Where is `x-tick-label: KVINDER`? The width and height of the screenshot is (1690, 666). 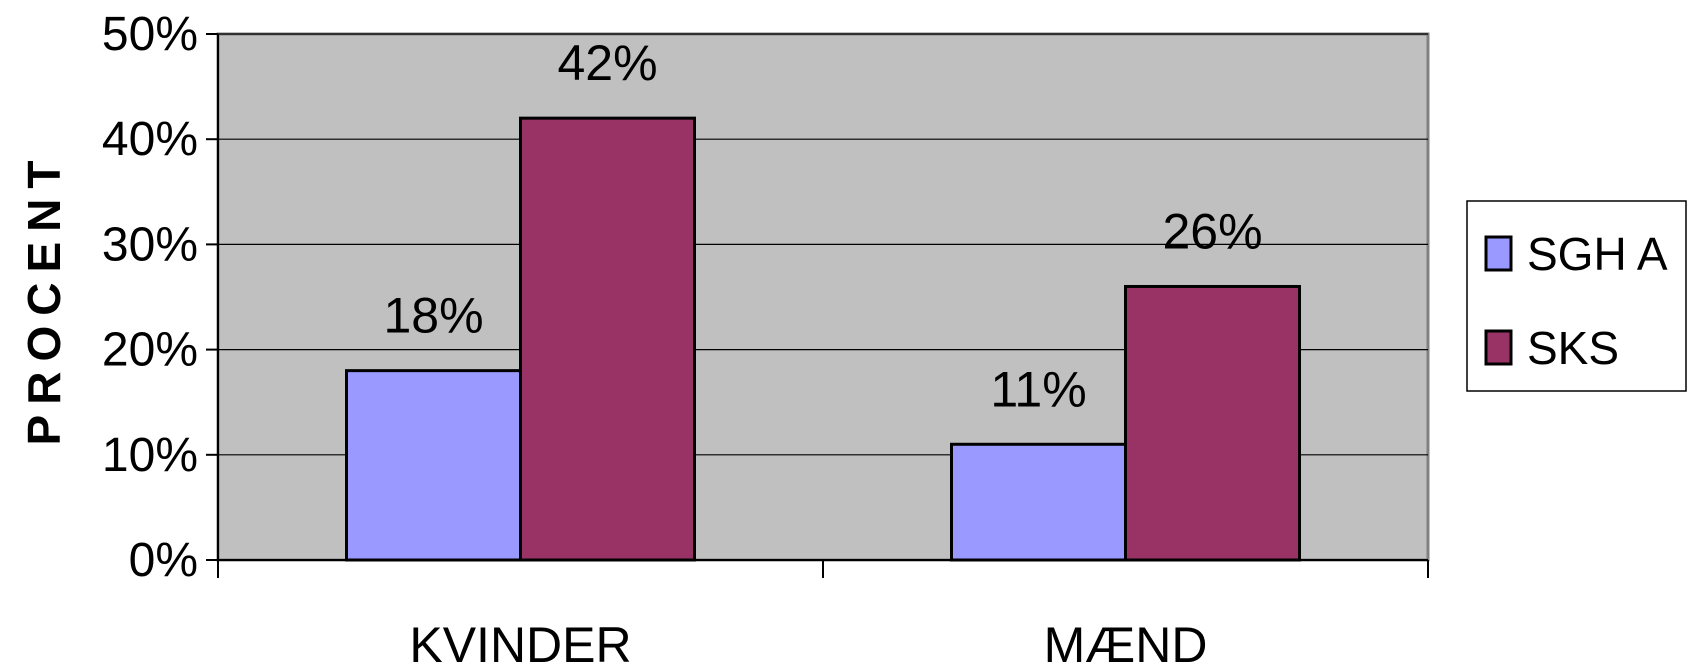 x-tick-label: KVINDER is located at coordinates (520, 641).